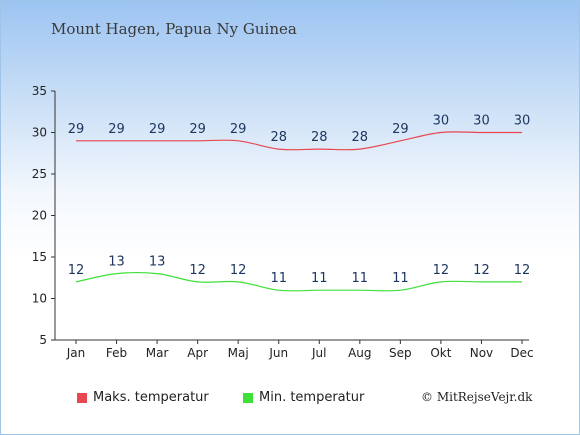 This screenshot has height=435, width=580. I want to click on chart-title: Mount Hagen, Papua Ny Guinea, so click(174, 29).